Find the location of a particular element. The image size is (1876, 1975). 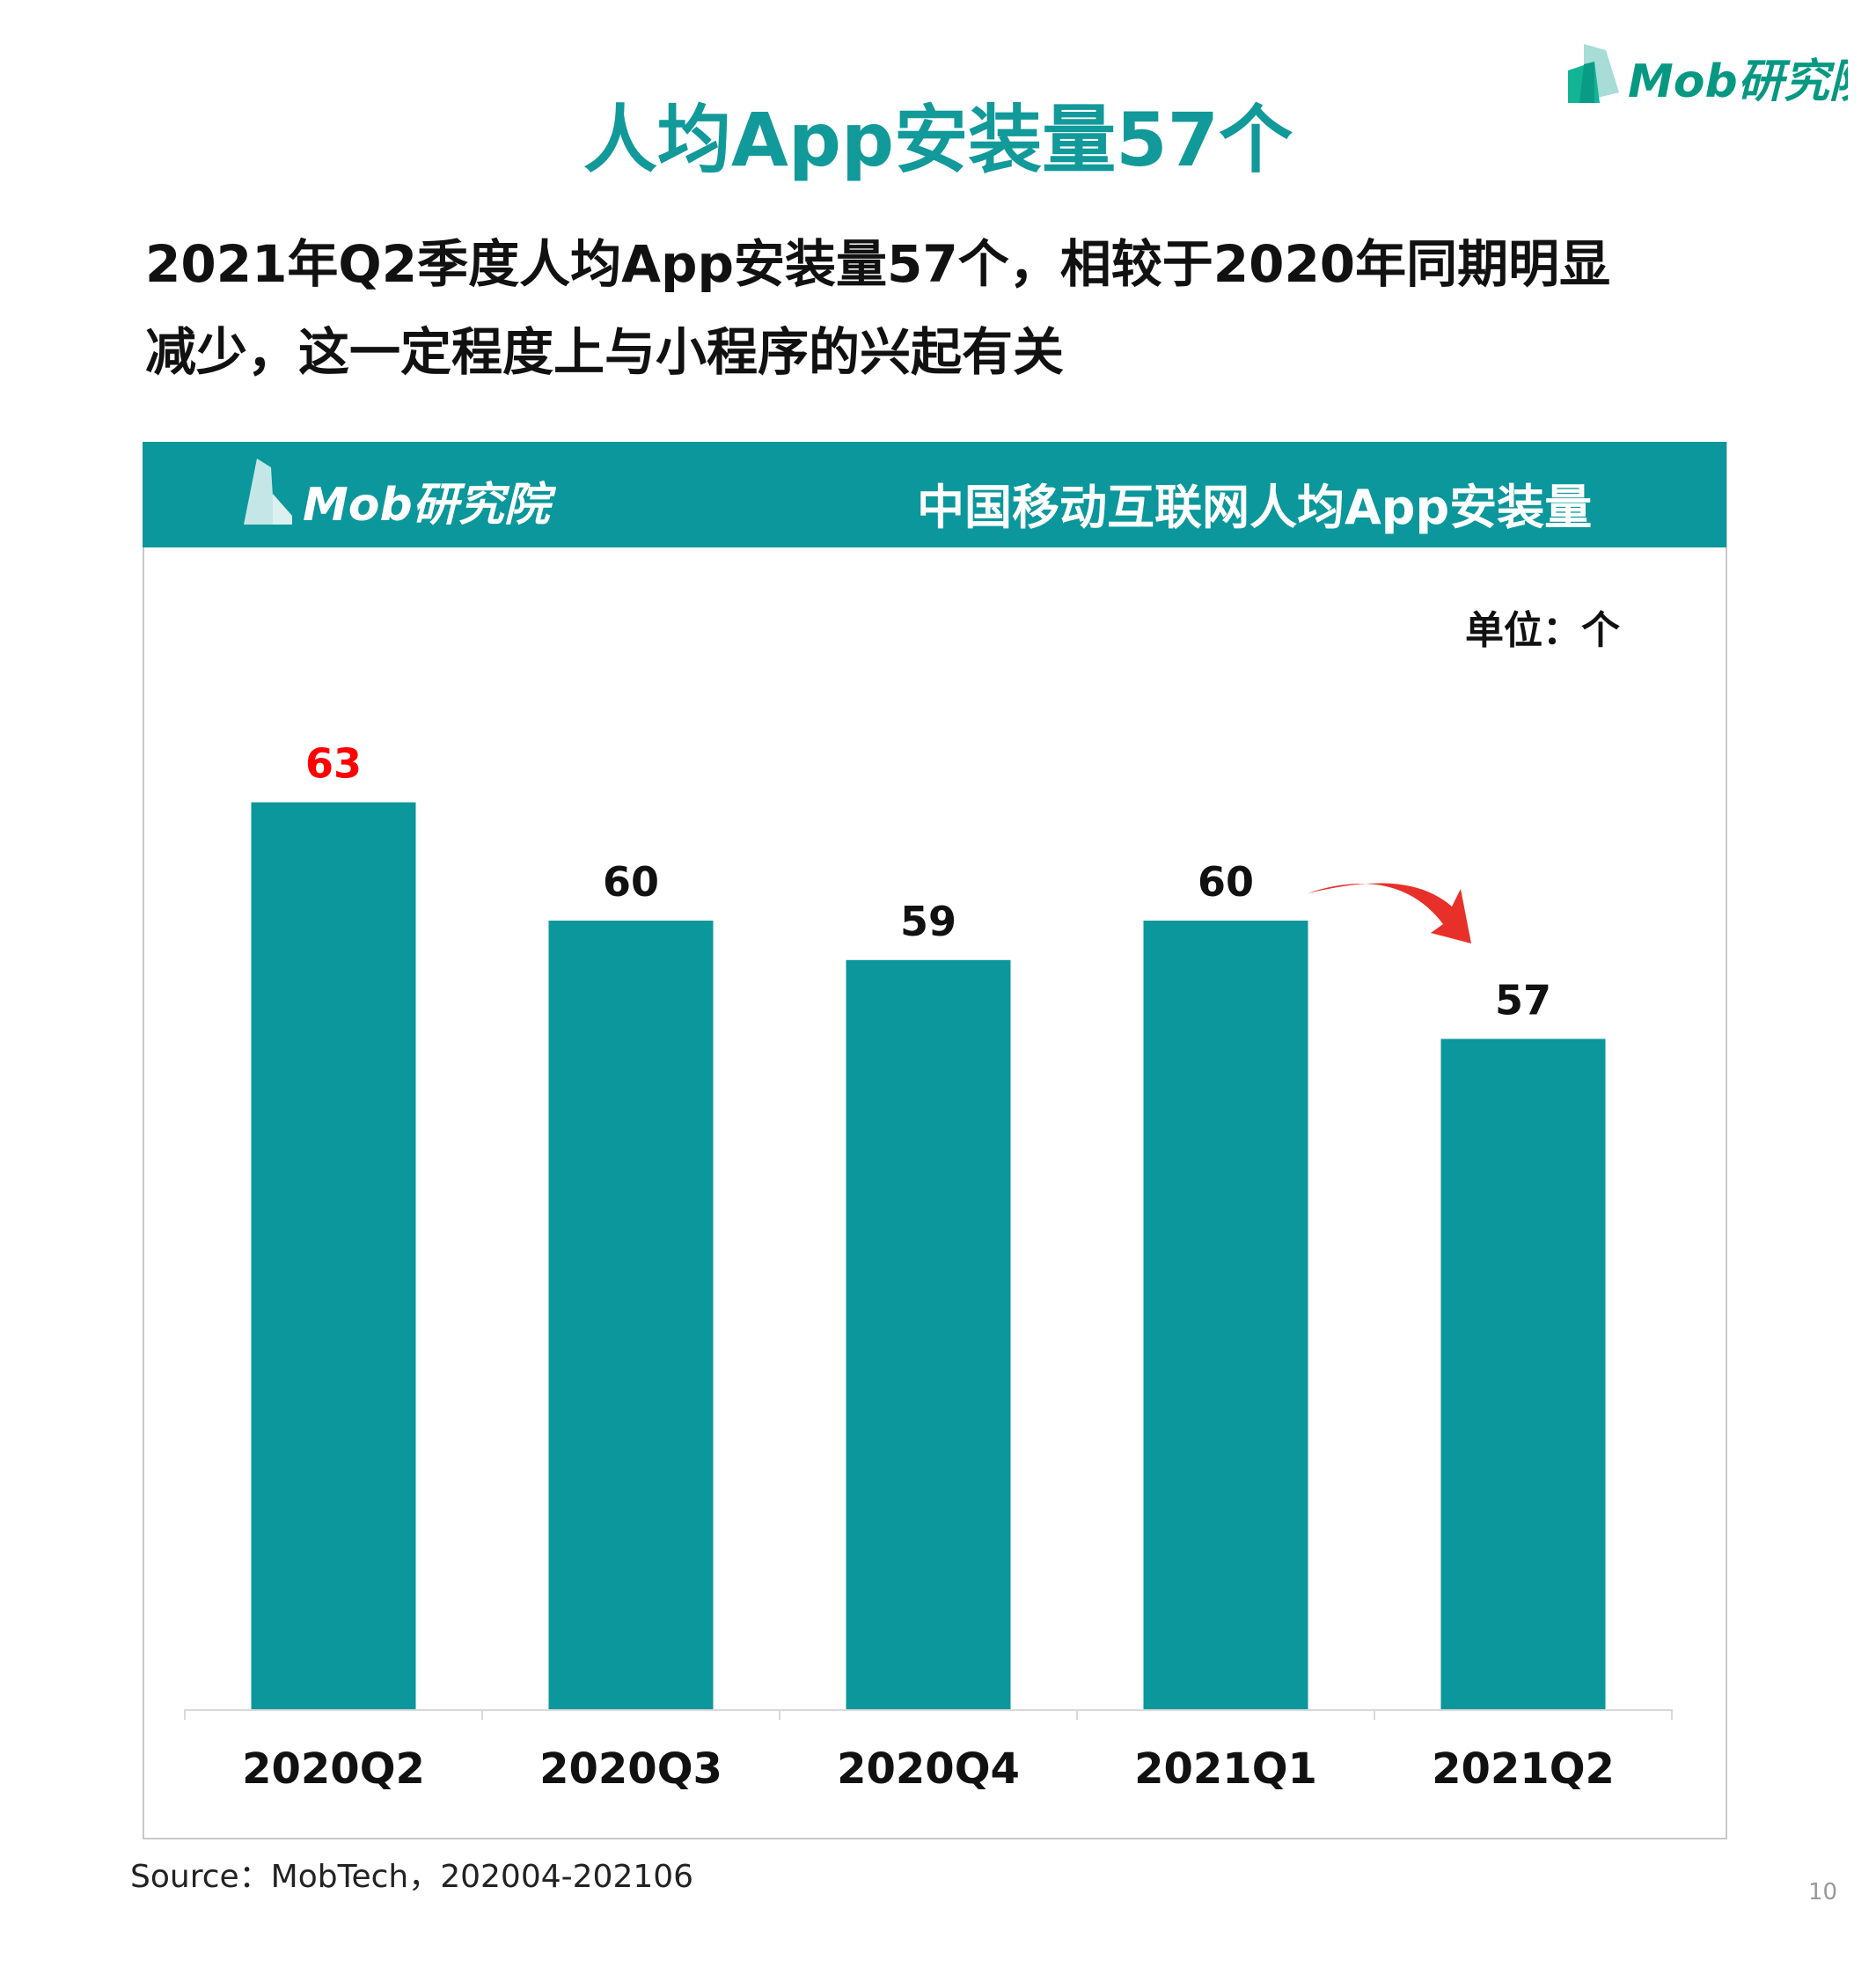

mob-logo-top: Mob研究院 is located at coordinates (1708, 76).